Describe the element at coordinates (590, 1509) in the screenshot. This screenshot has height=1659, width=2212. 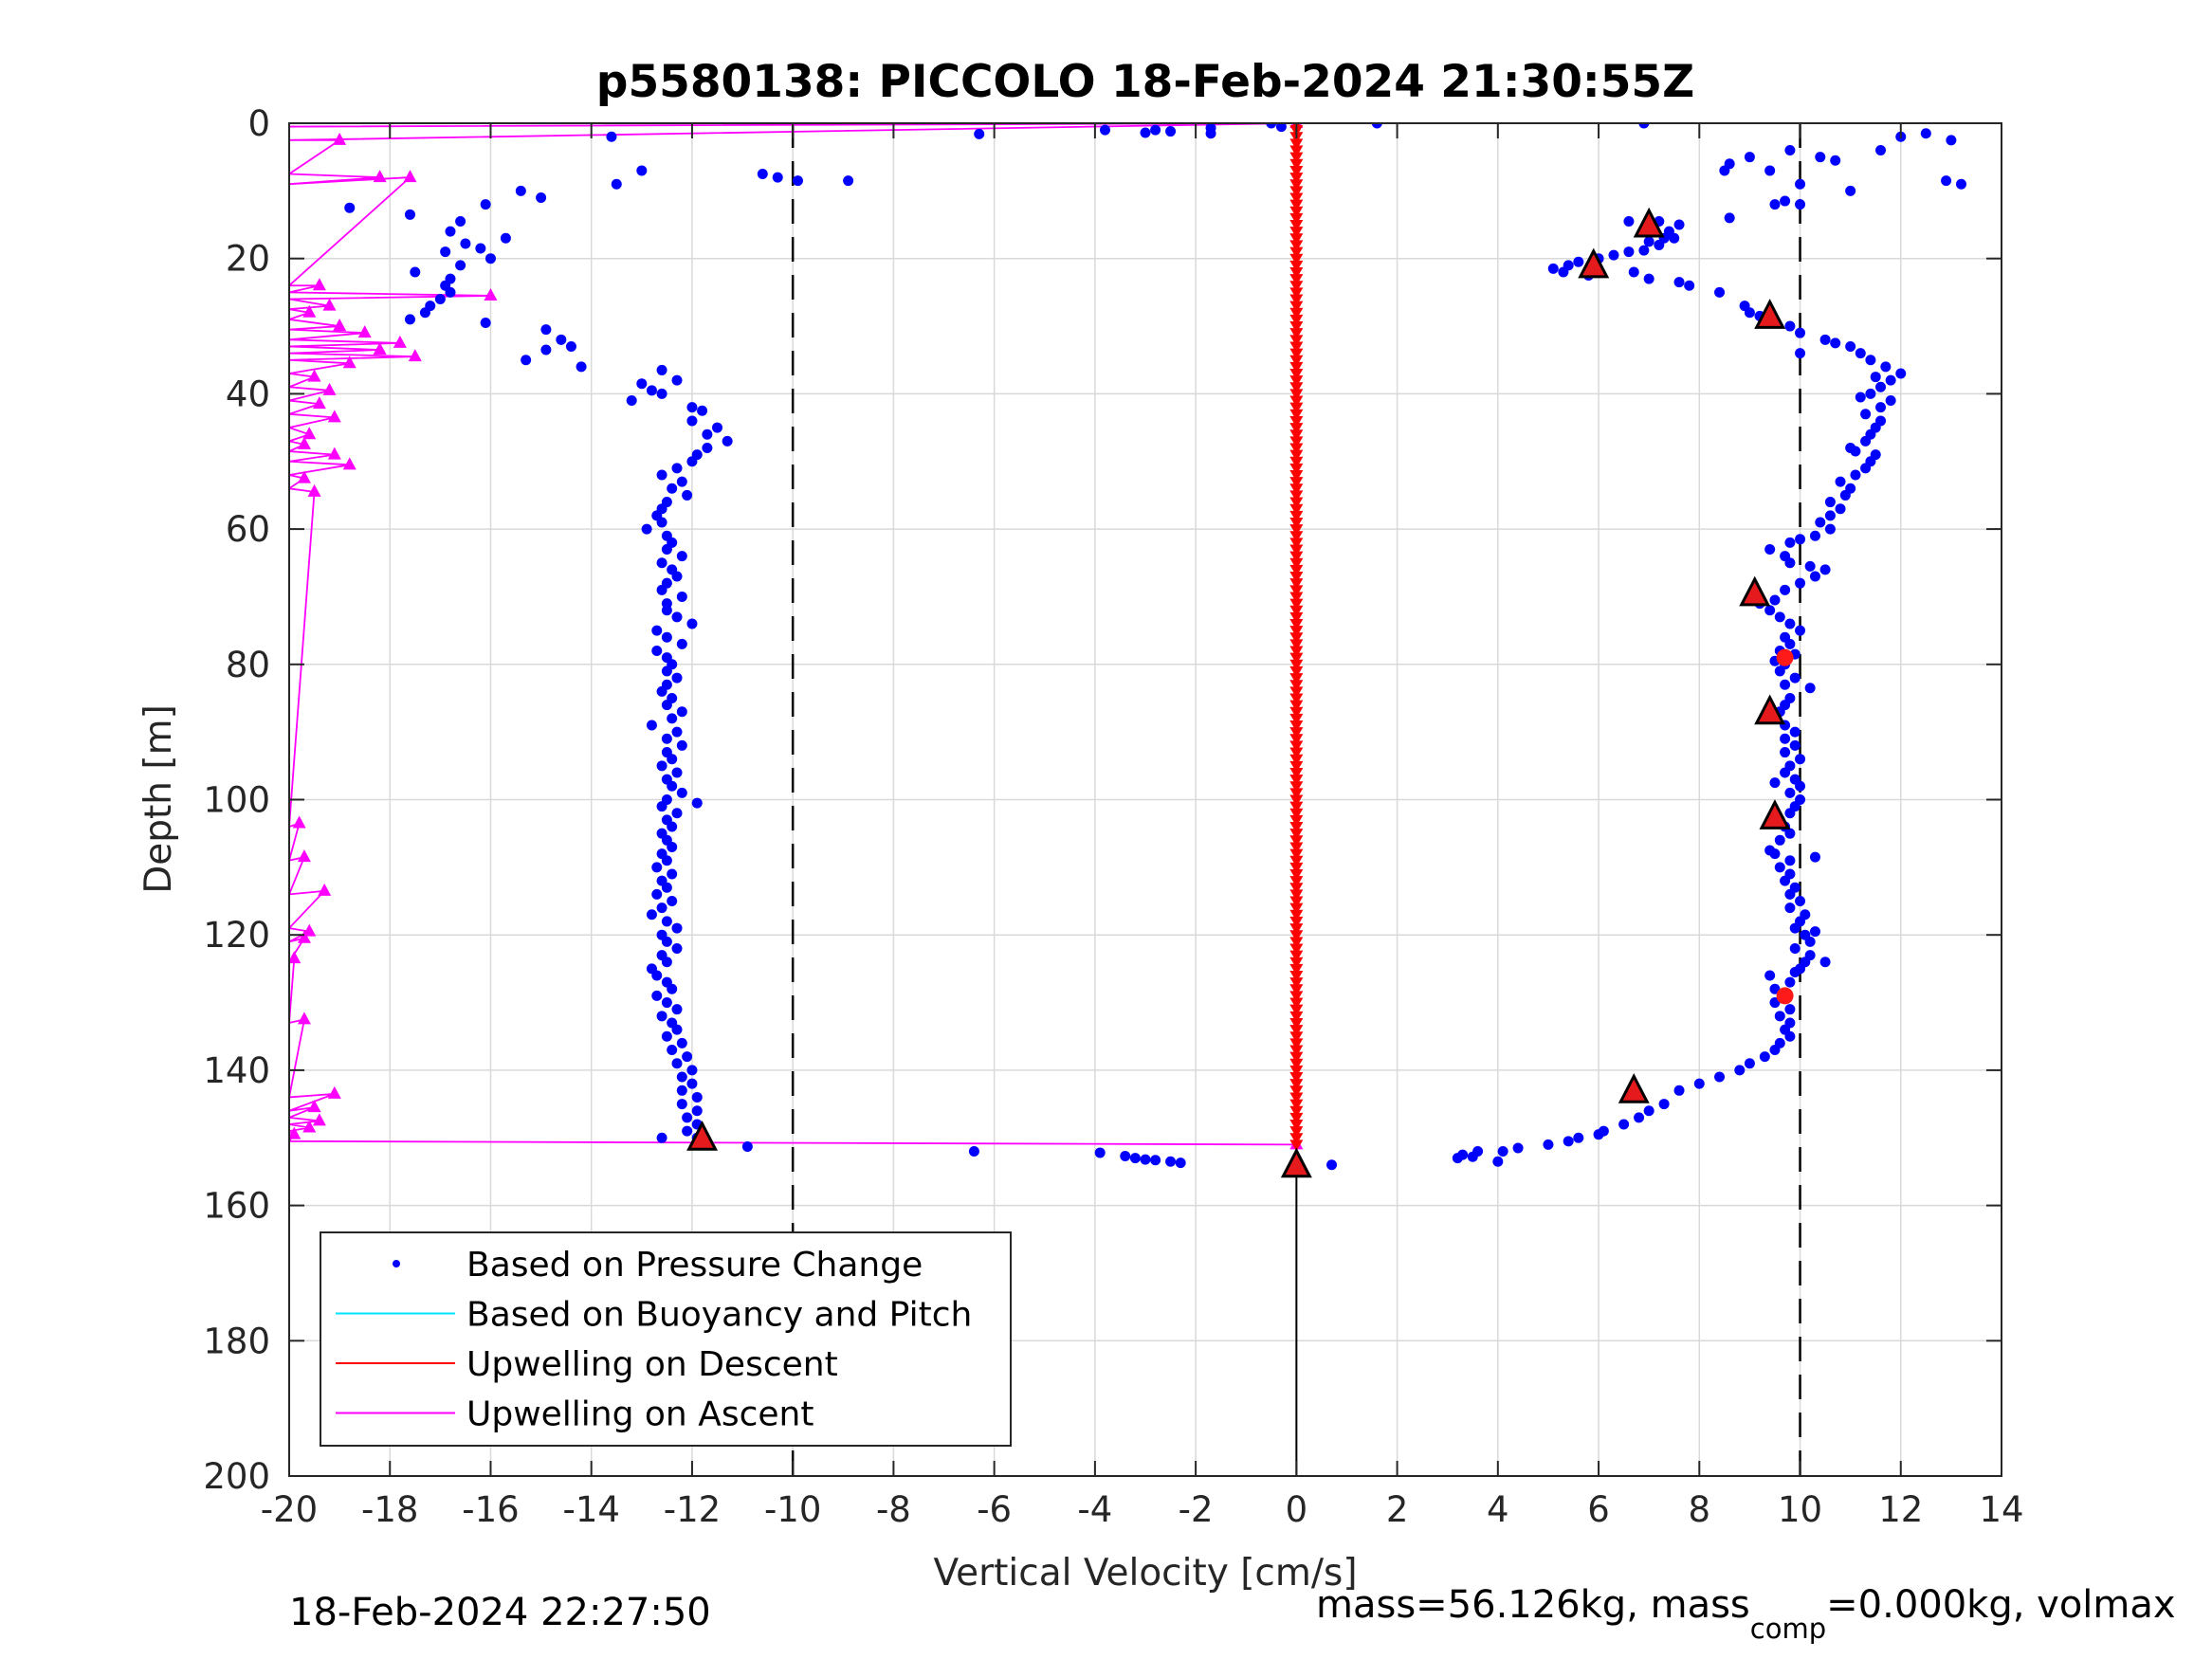
I see `x-tick-label: -14` at that location.